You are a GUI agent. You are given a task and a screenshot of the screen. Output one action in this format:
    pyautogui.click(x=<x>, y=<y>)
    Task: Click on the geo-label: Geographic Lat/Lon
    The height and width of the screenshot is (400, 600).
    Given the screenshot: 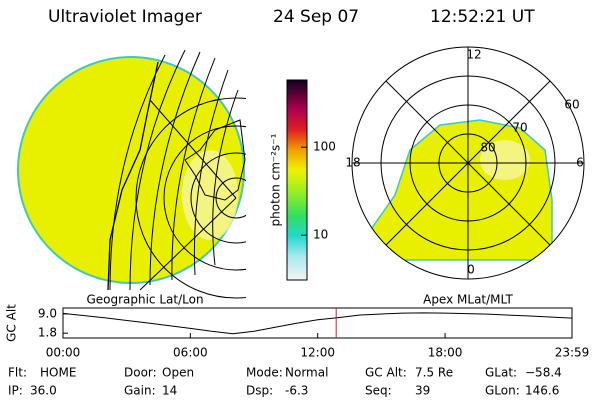 What is the action you would take?
    pyautogui.click(x=144, y=300)
    